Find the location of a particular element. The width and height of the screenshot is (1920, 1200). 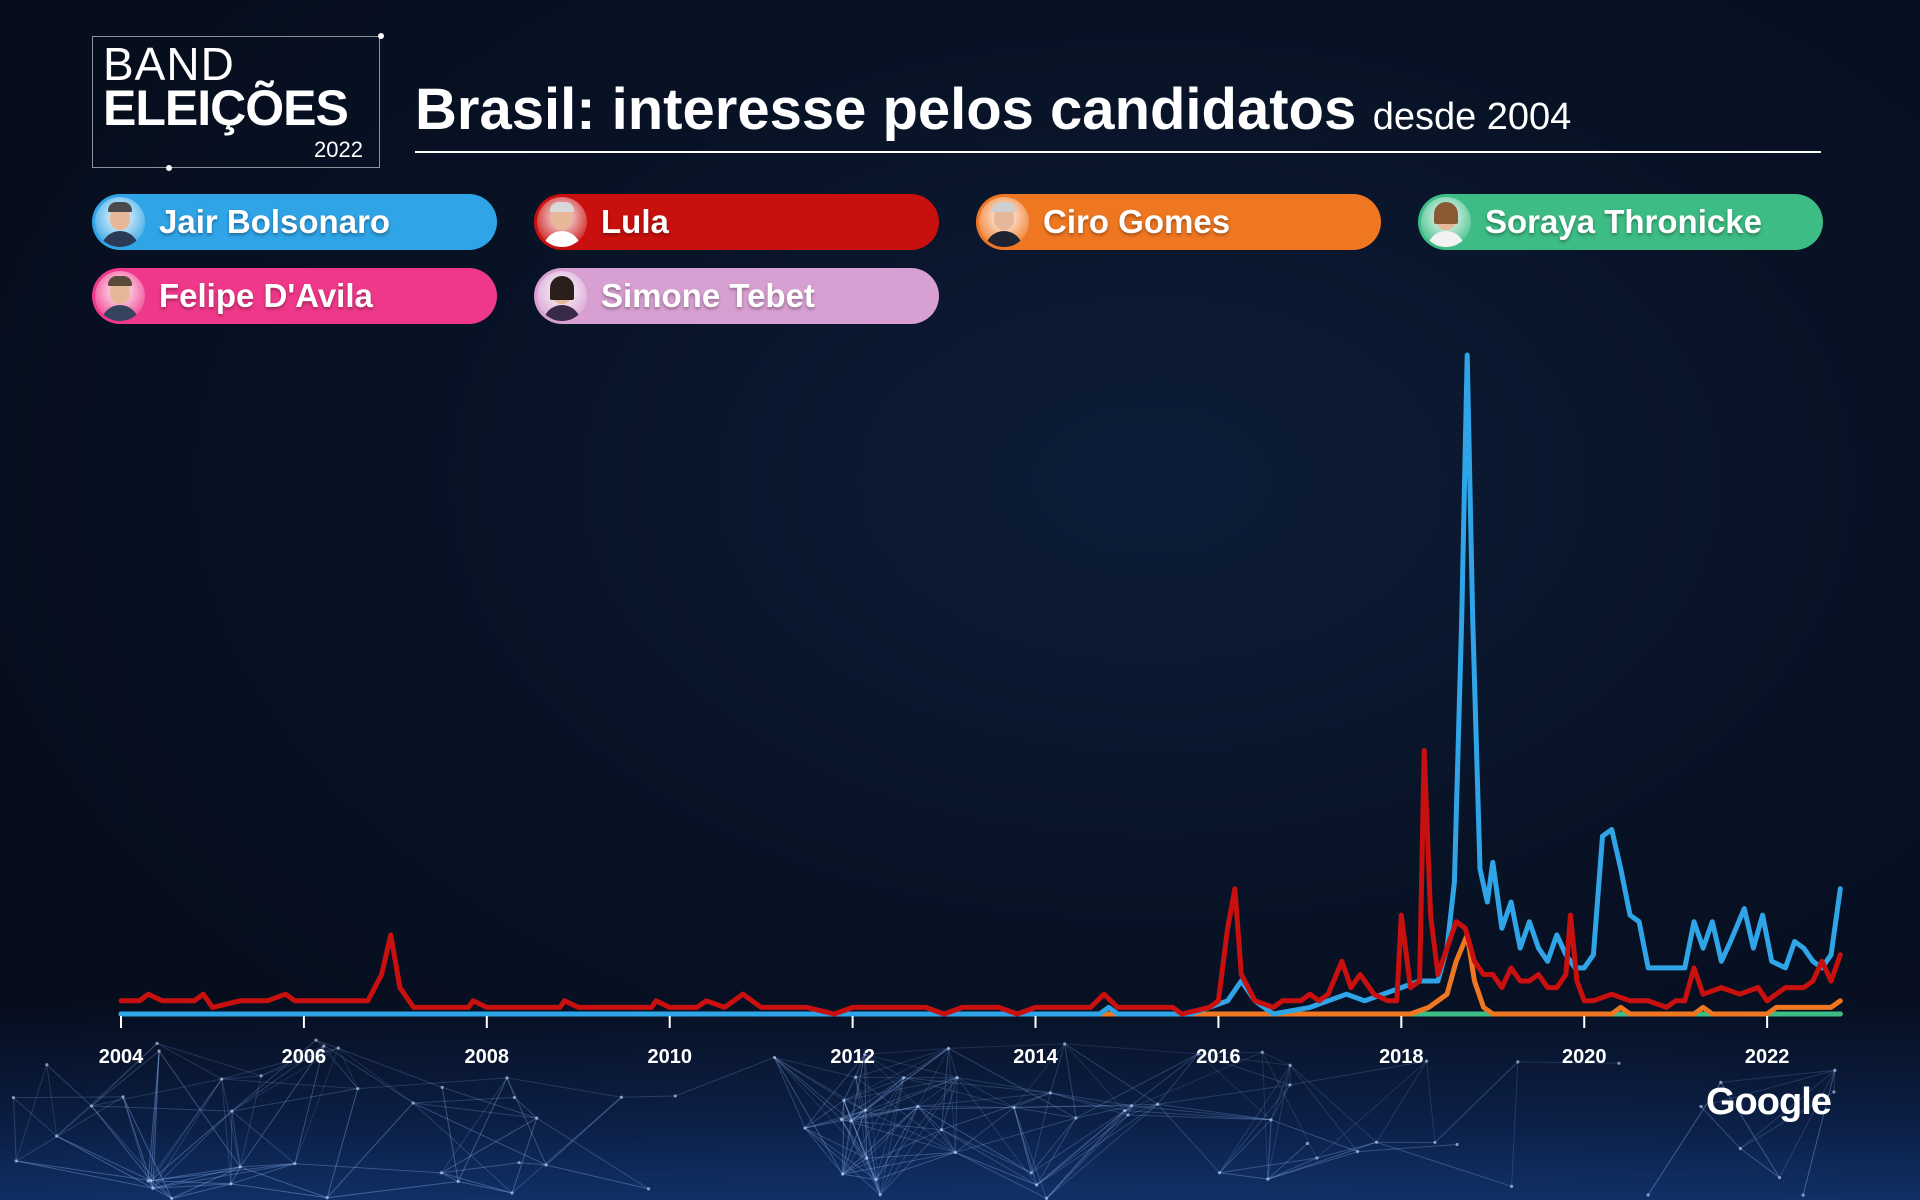

soraya-thronicke-portrait-icon is located at coordinates (1446, 222).